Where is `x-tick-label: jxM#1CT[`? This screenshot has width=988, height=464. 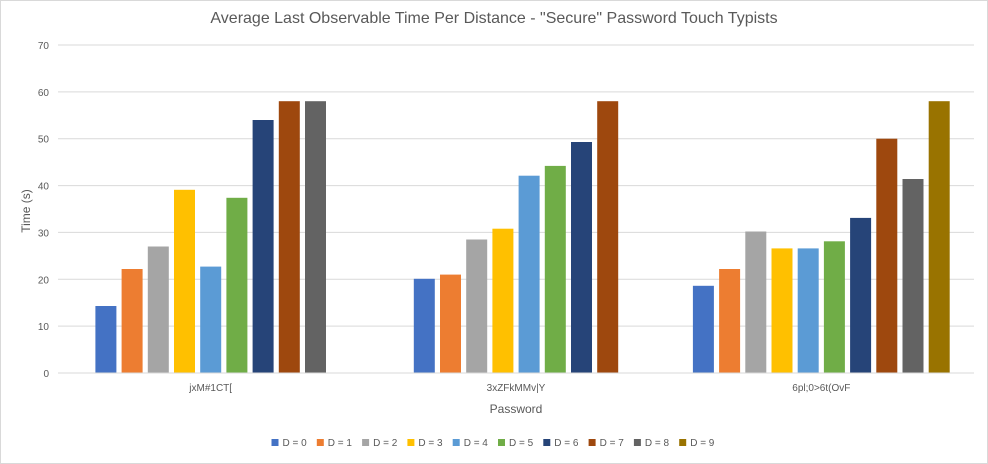
x-tick-label: jxM#1CT[ is located at coordinates (210, 388).